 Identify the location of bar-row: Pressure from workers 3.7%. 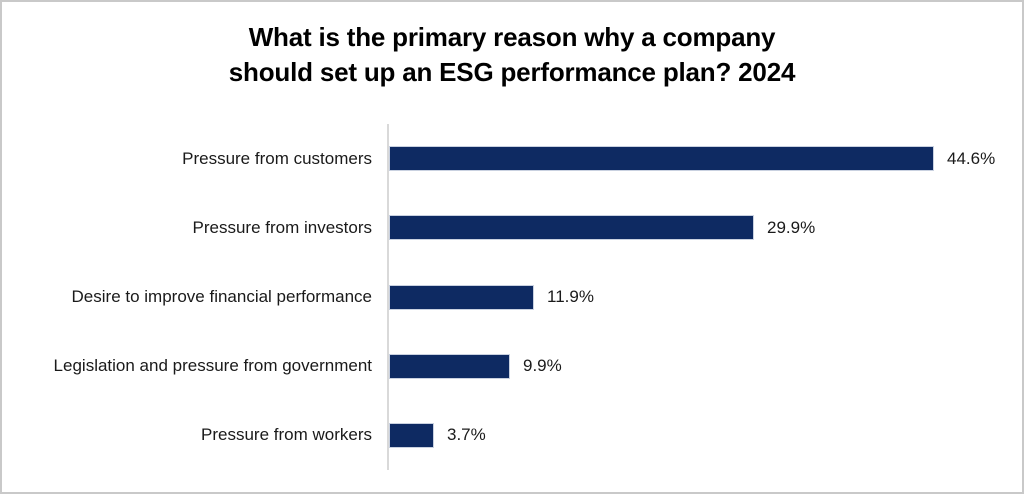
(512, 435).